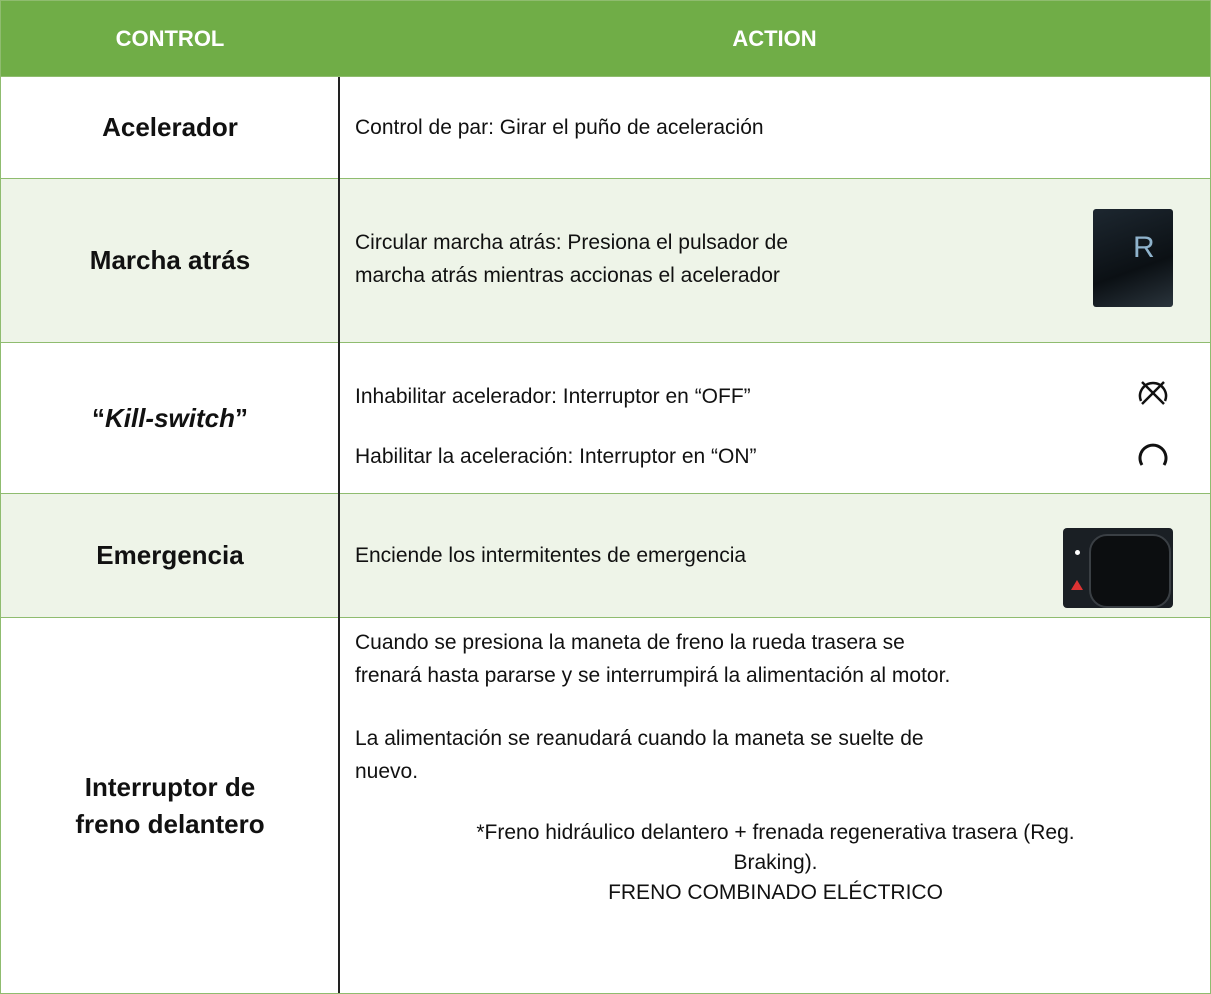  I want to click on hazard-symbol, so click(1077, 585).